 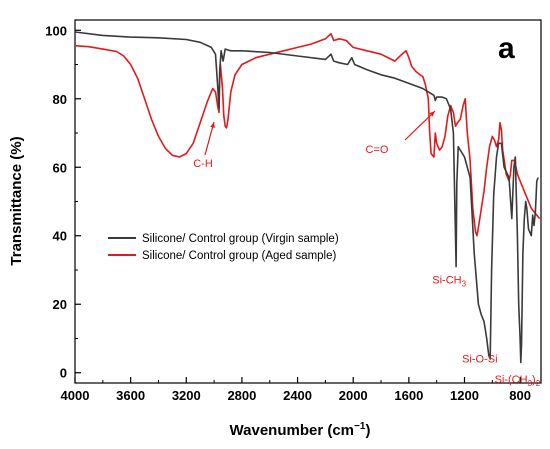 I want to click on annotation-arrowhead-ch, so click(x=212, y=125).